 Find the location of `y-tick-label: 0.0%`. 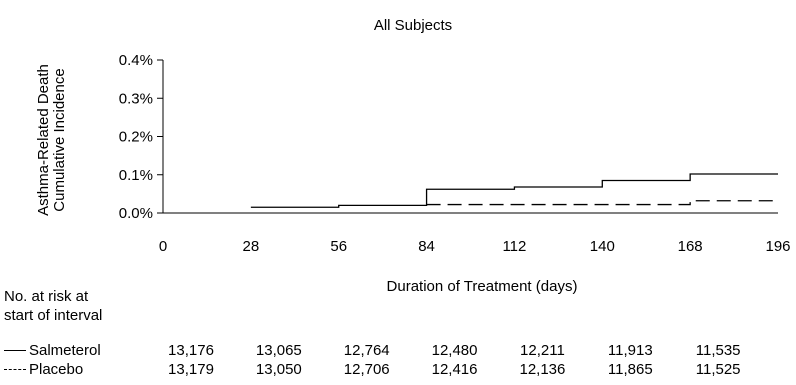

y-tick-label: 0.0% is located at coordinates (136, 213).